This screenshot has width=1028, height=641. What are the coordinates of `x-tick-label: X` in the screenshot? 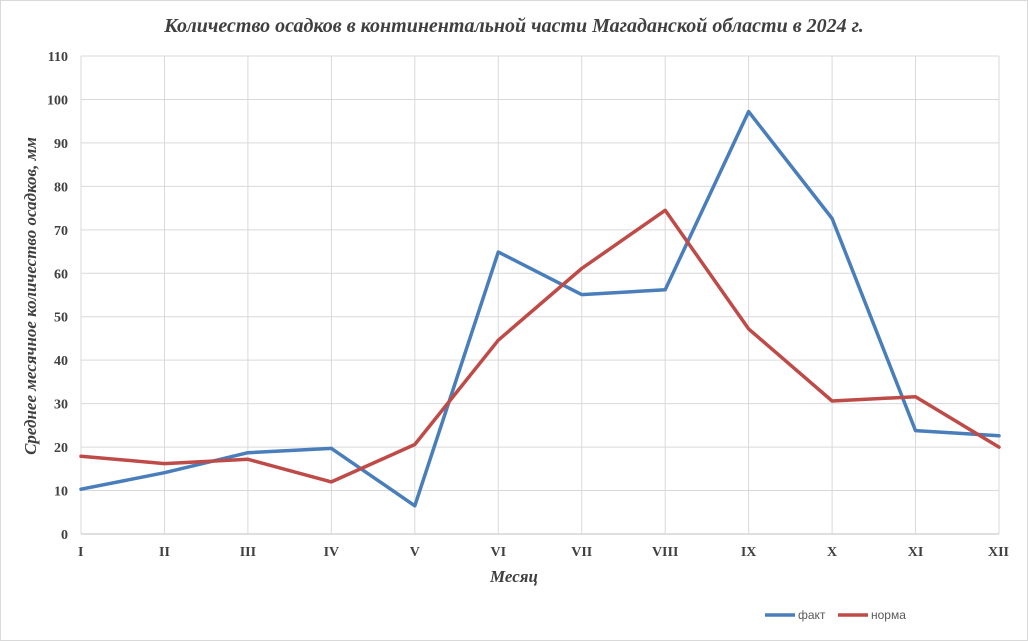 It's located at (832, 552).